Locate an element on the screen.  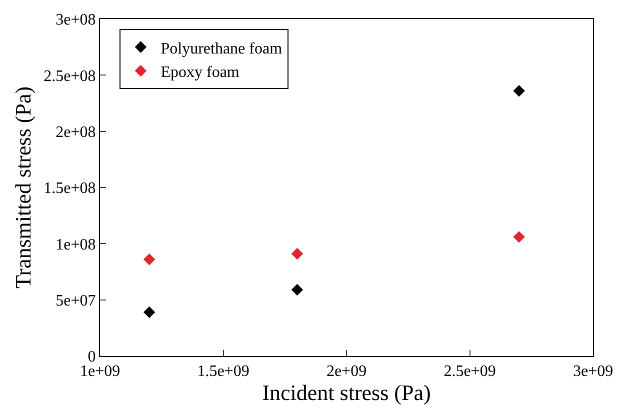
x-tick-label: 1.5e+09 is located at coordinates (223, 371).